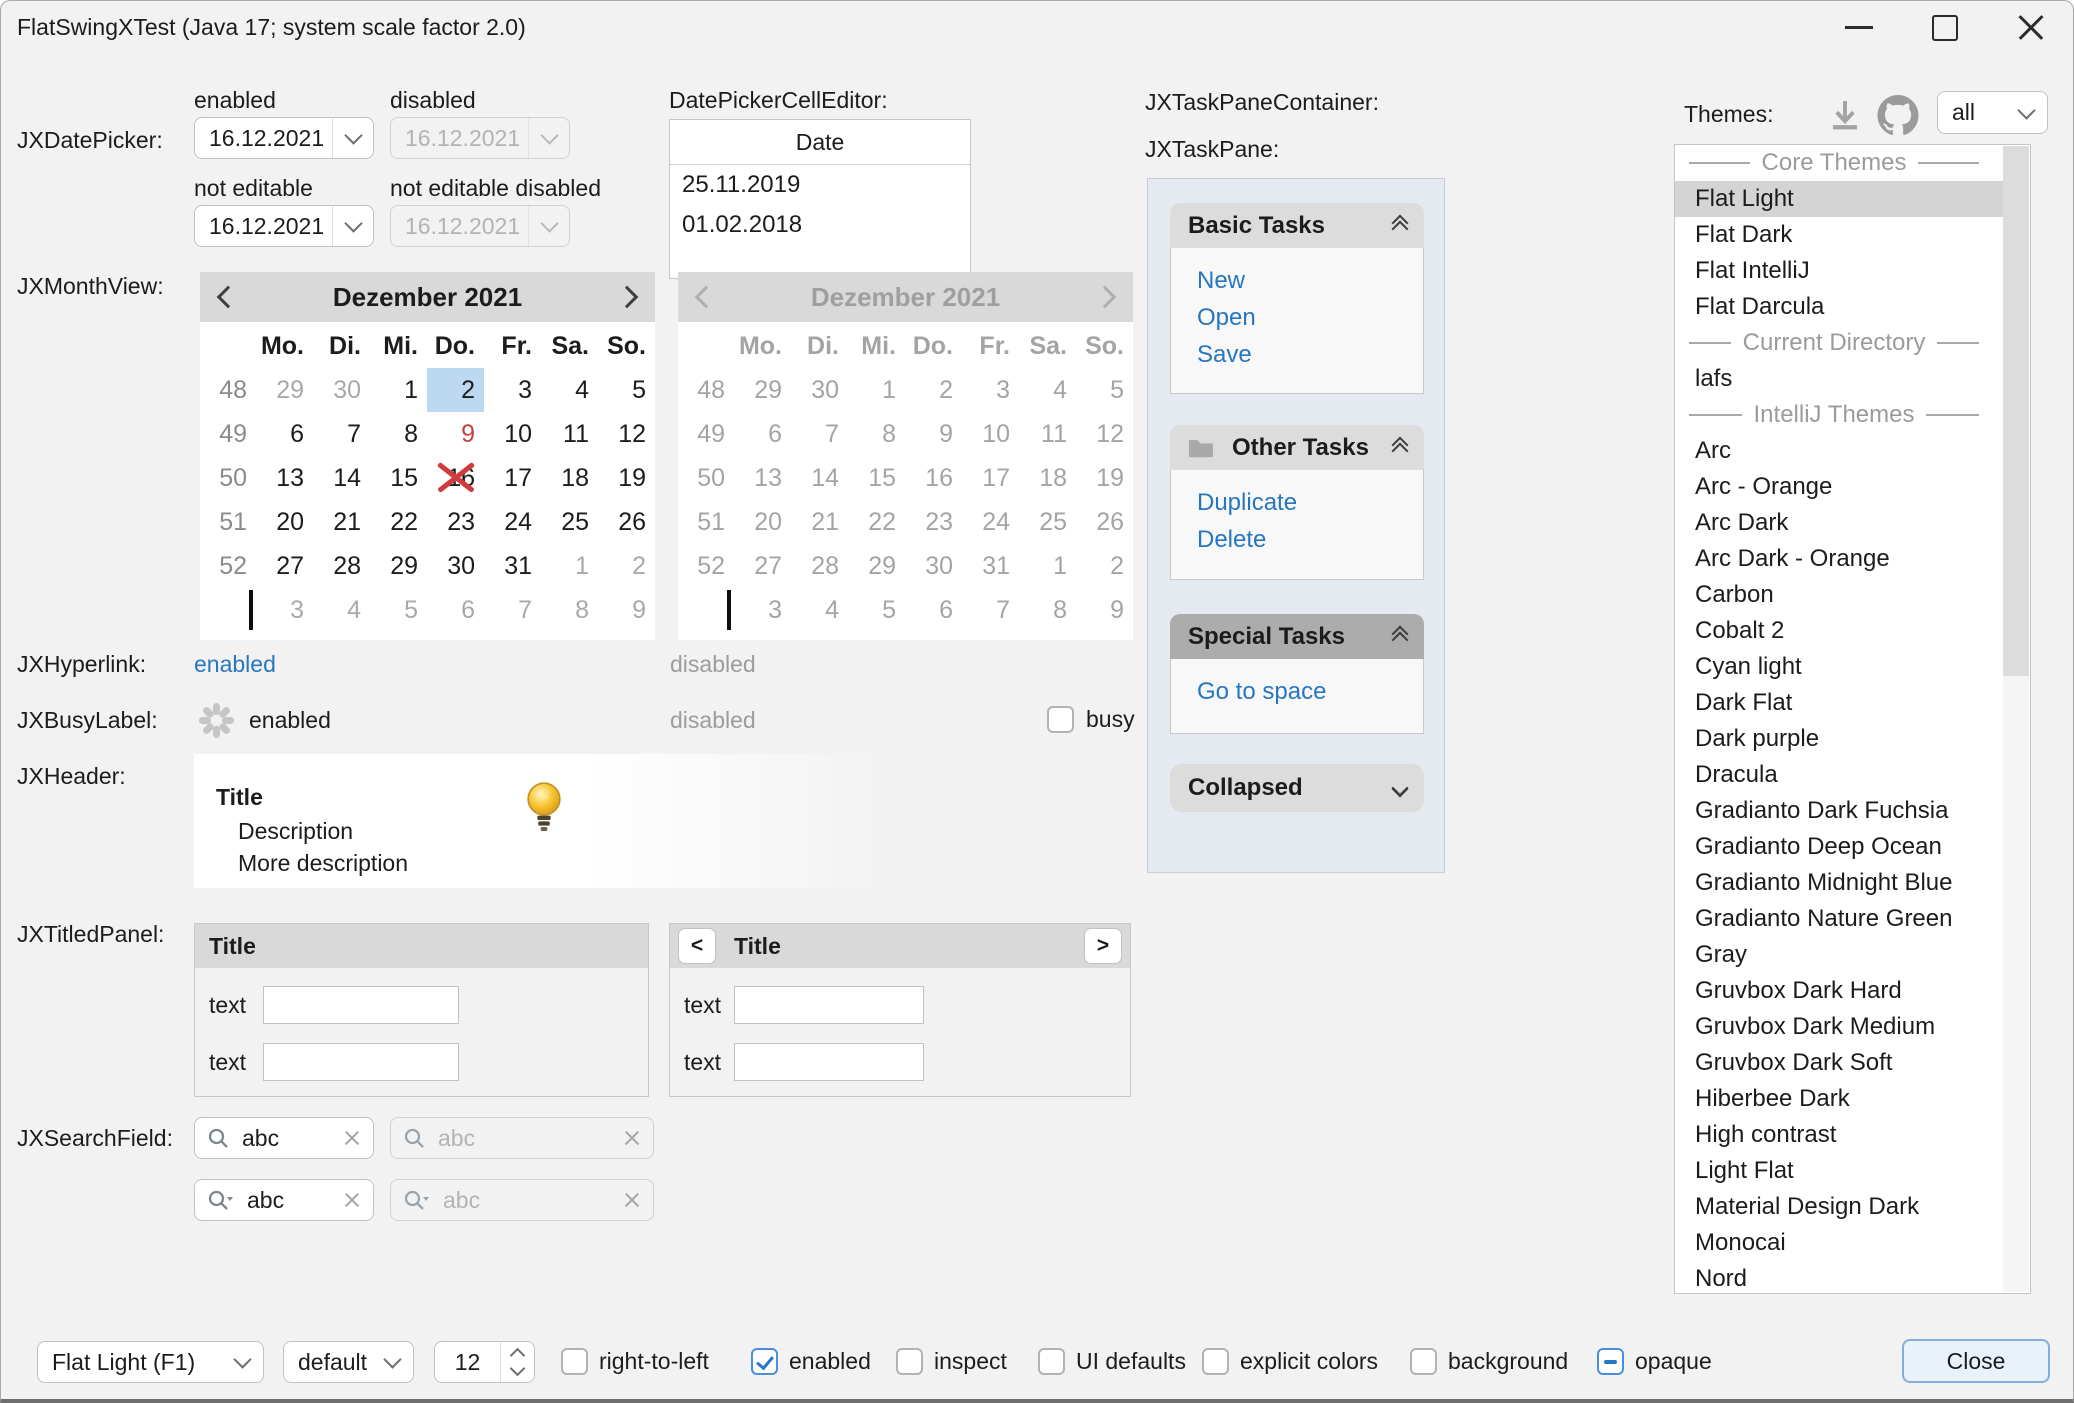 Image resolution: width=2074 pixels, height=1403 pixels. Describe the element at coordinates (1752, 270) in the screenshot. I see `theme-list-item-flat-intellij: Flat IntelliJ` at that location.